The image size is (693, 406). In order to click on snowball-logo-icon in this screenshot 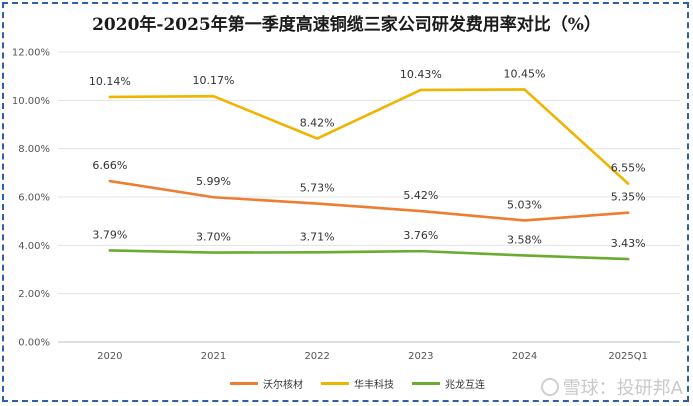, I will do `click(549, 387)`.